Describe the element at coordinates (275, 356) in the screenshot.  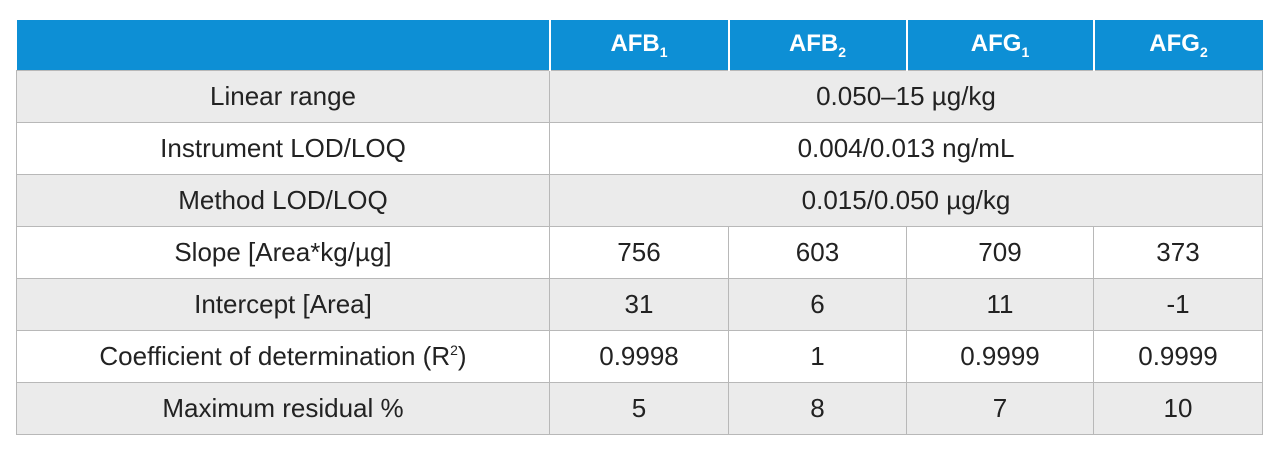
I see `cell-text: Coefficient of determination (R` at that location.